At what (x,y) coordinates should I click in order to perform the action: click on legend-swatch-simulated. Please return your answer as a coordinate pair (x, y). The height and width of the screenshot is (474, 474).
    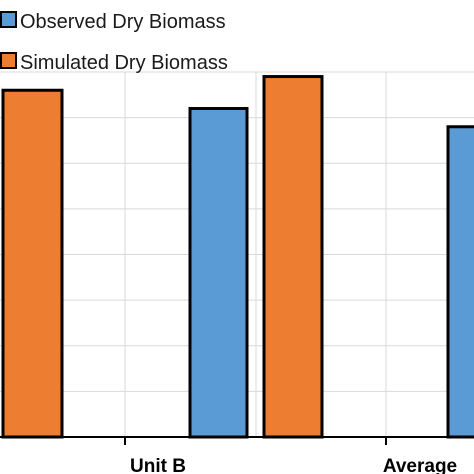
    Looking at the image, I should click on (8, 60).